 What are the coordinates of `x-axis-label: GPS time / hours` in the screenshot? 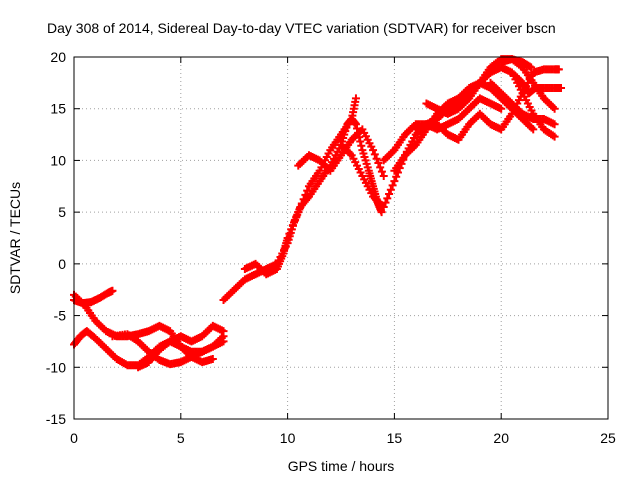 It's located at (341, 466).